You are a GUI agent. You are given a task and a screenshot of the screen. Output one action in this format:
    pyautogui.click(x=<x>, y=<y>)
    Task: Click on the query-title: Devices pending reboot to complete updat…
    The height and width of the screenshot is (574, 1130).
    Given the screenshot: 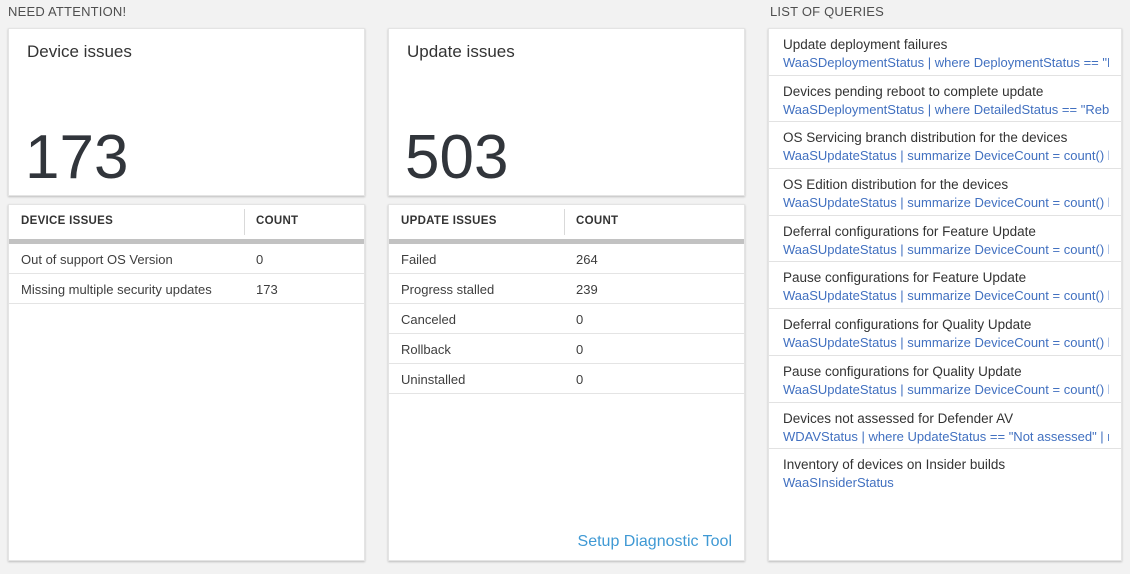 What is the action you would take?
    pyautogui.click(x=913, y=91)
    